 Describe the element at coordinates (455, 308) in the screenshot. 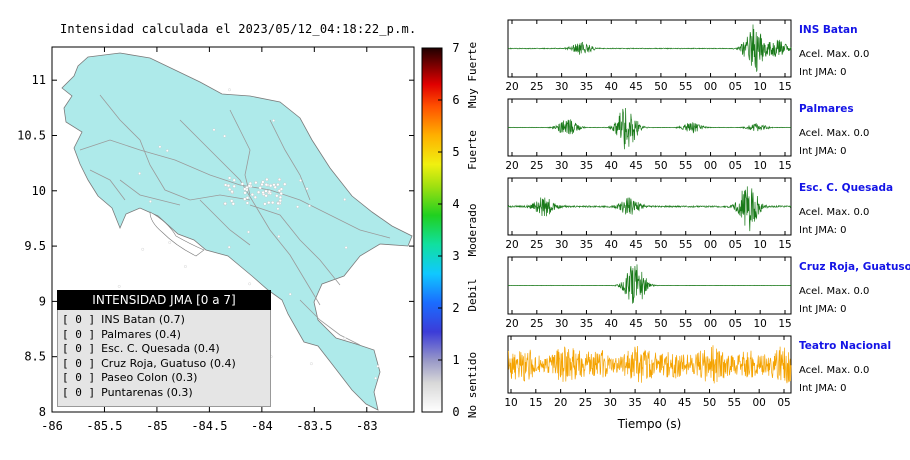

I see `colorbar-tick-label: 2` at that location.